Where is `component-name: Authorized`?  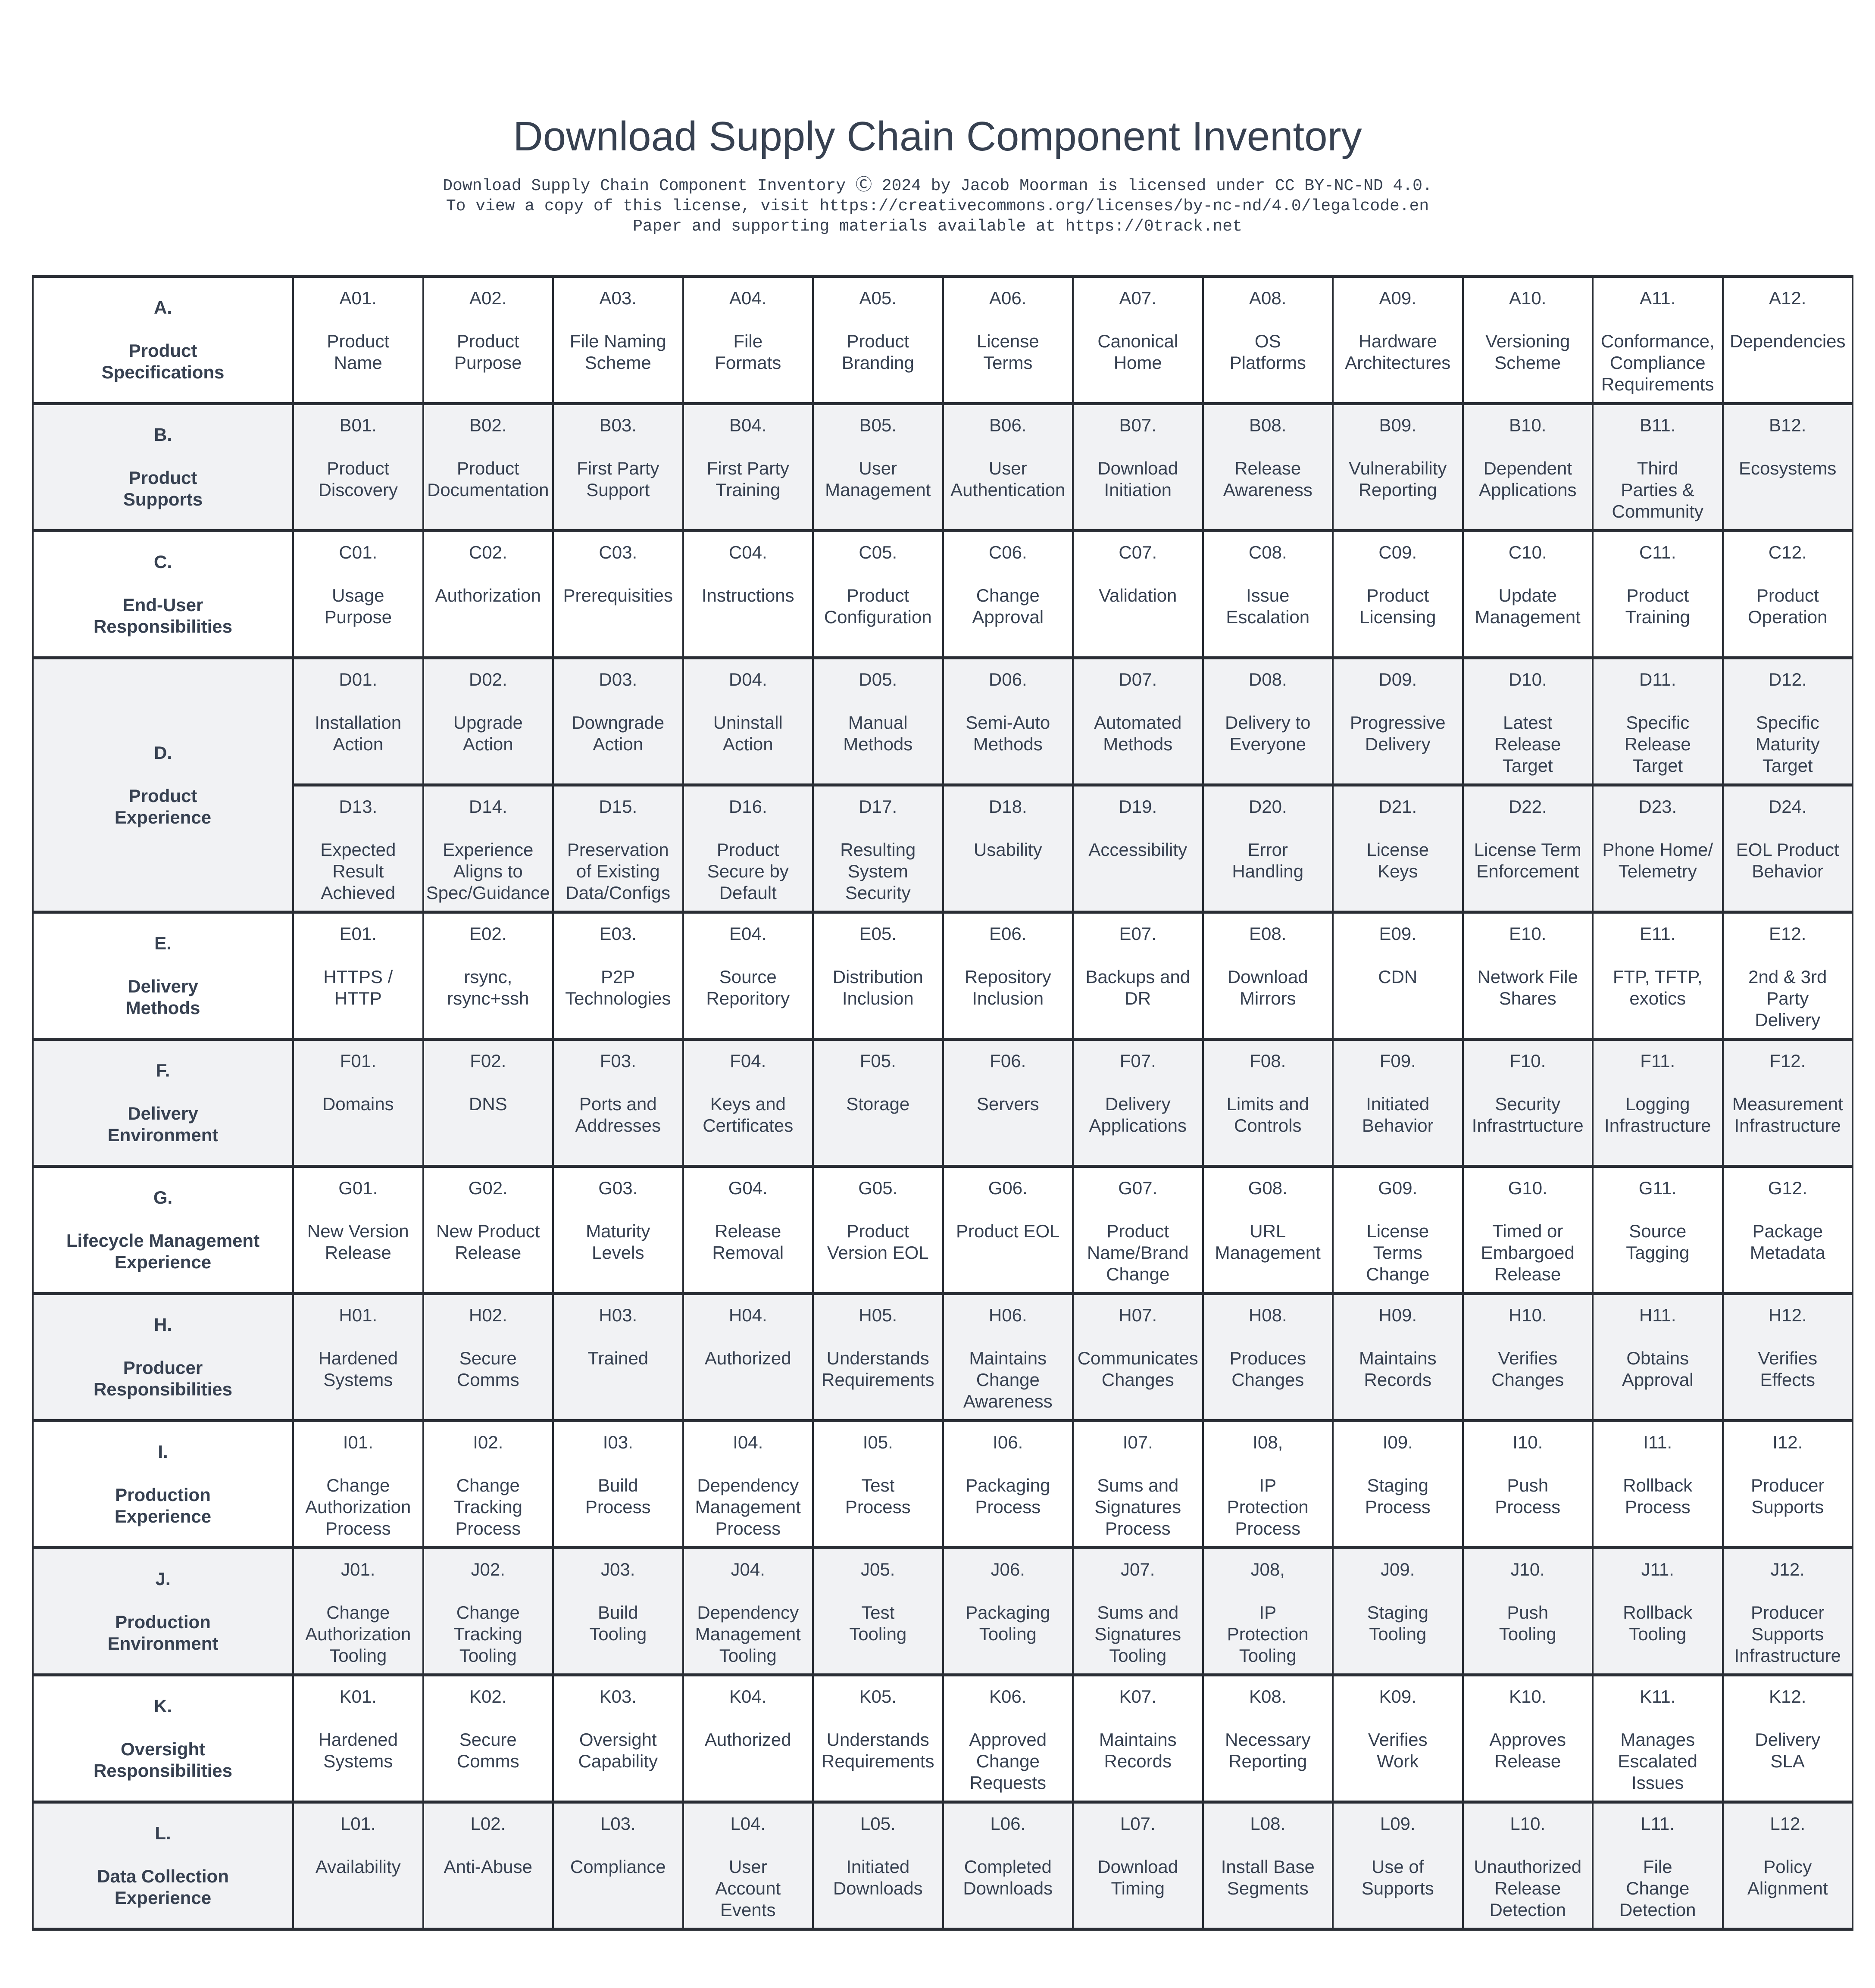
component-name: Authorized is located at coordinates (747, 1358).